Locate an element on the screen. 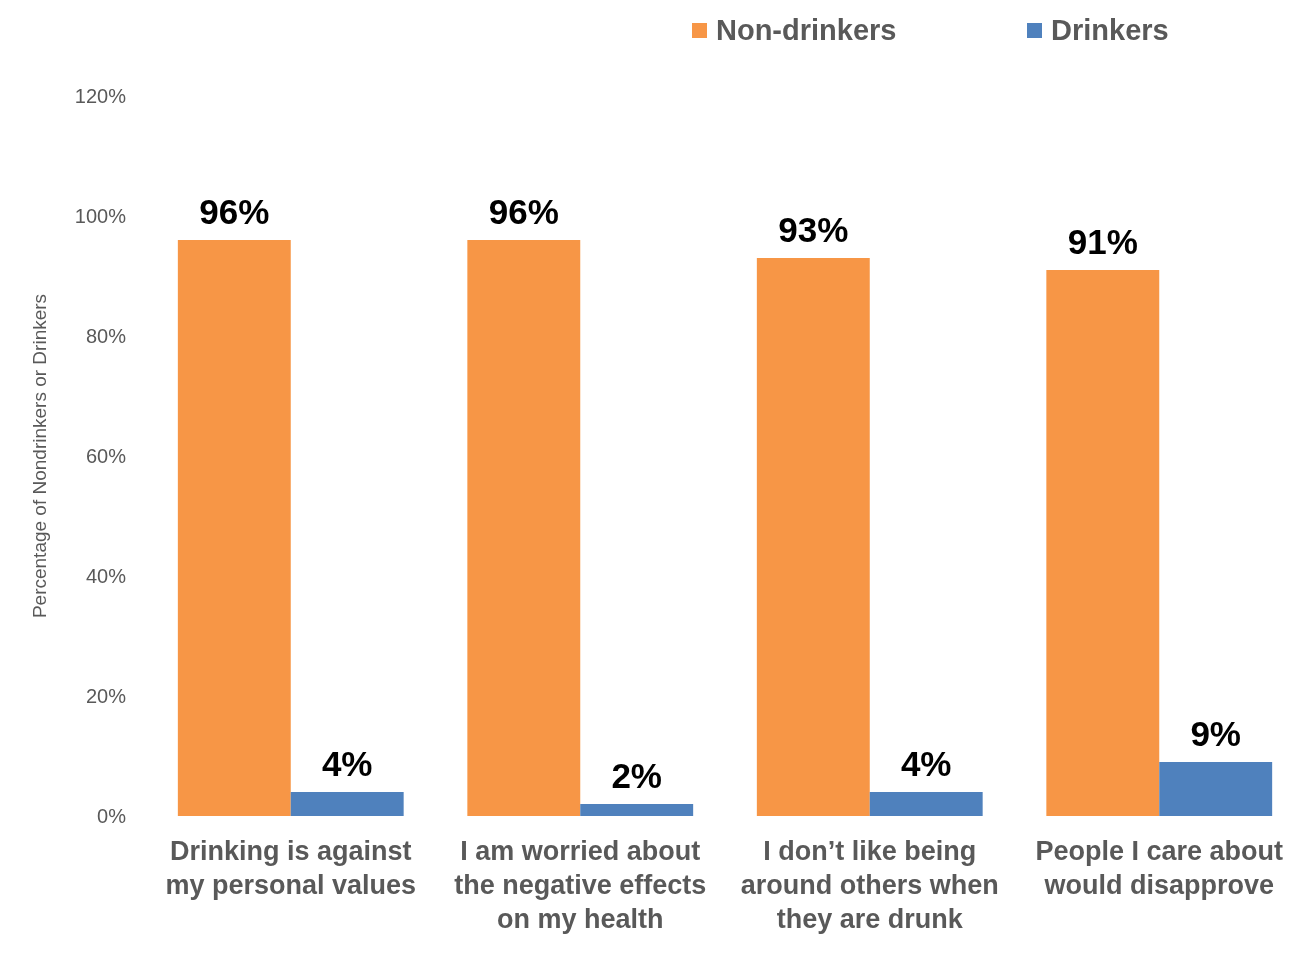 This screenshot has height=980, width=1314. y-tick-label: 60% is located at coordinates (106, 456).